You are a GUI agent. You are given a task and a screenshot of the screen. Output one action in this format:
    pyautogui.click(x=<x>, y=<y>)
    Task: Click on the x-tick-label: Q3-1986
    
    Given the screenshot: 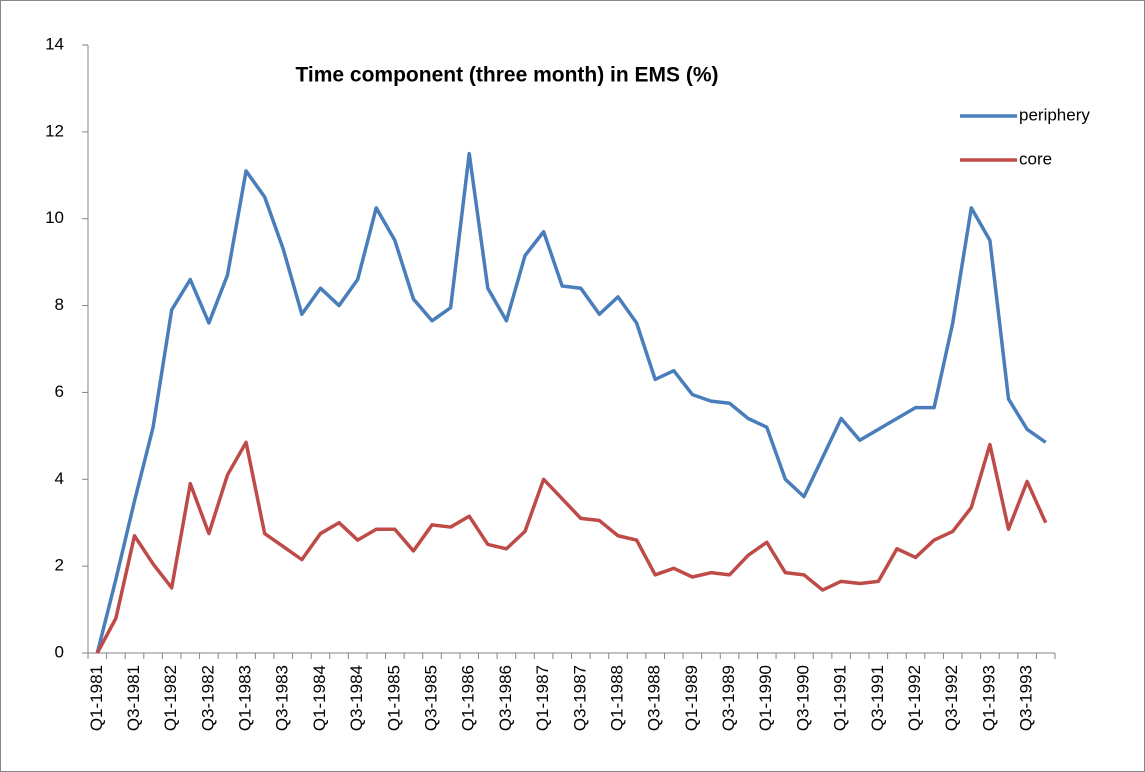 What is the action you would take?
    pyautogui.click(x=505, y=698)
    